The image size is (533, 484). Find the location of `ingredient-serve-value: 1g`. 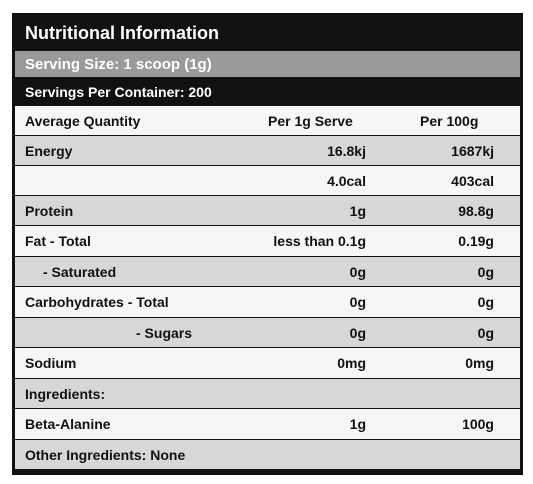

ingredient-serve-value: 1g is located at coordinates (357, 424).